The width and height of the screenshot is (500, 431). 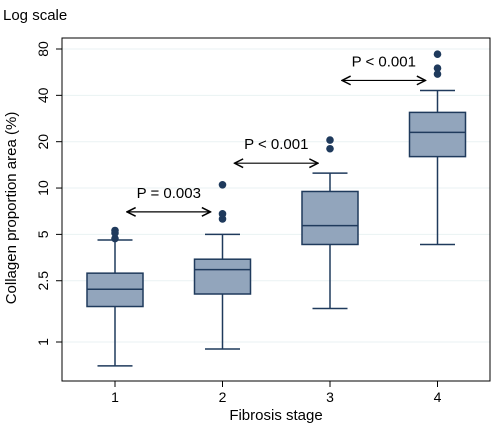 I want to click on x-tick-label: 3, so click(x=330, y=397).